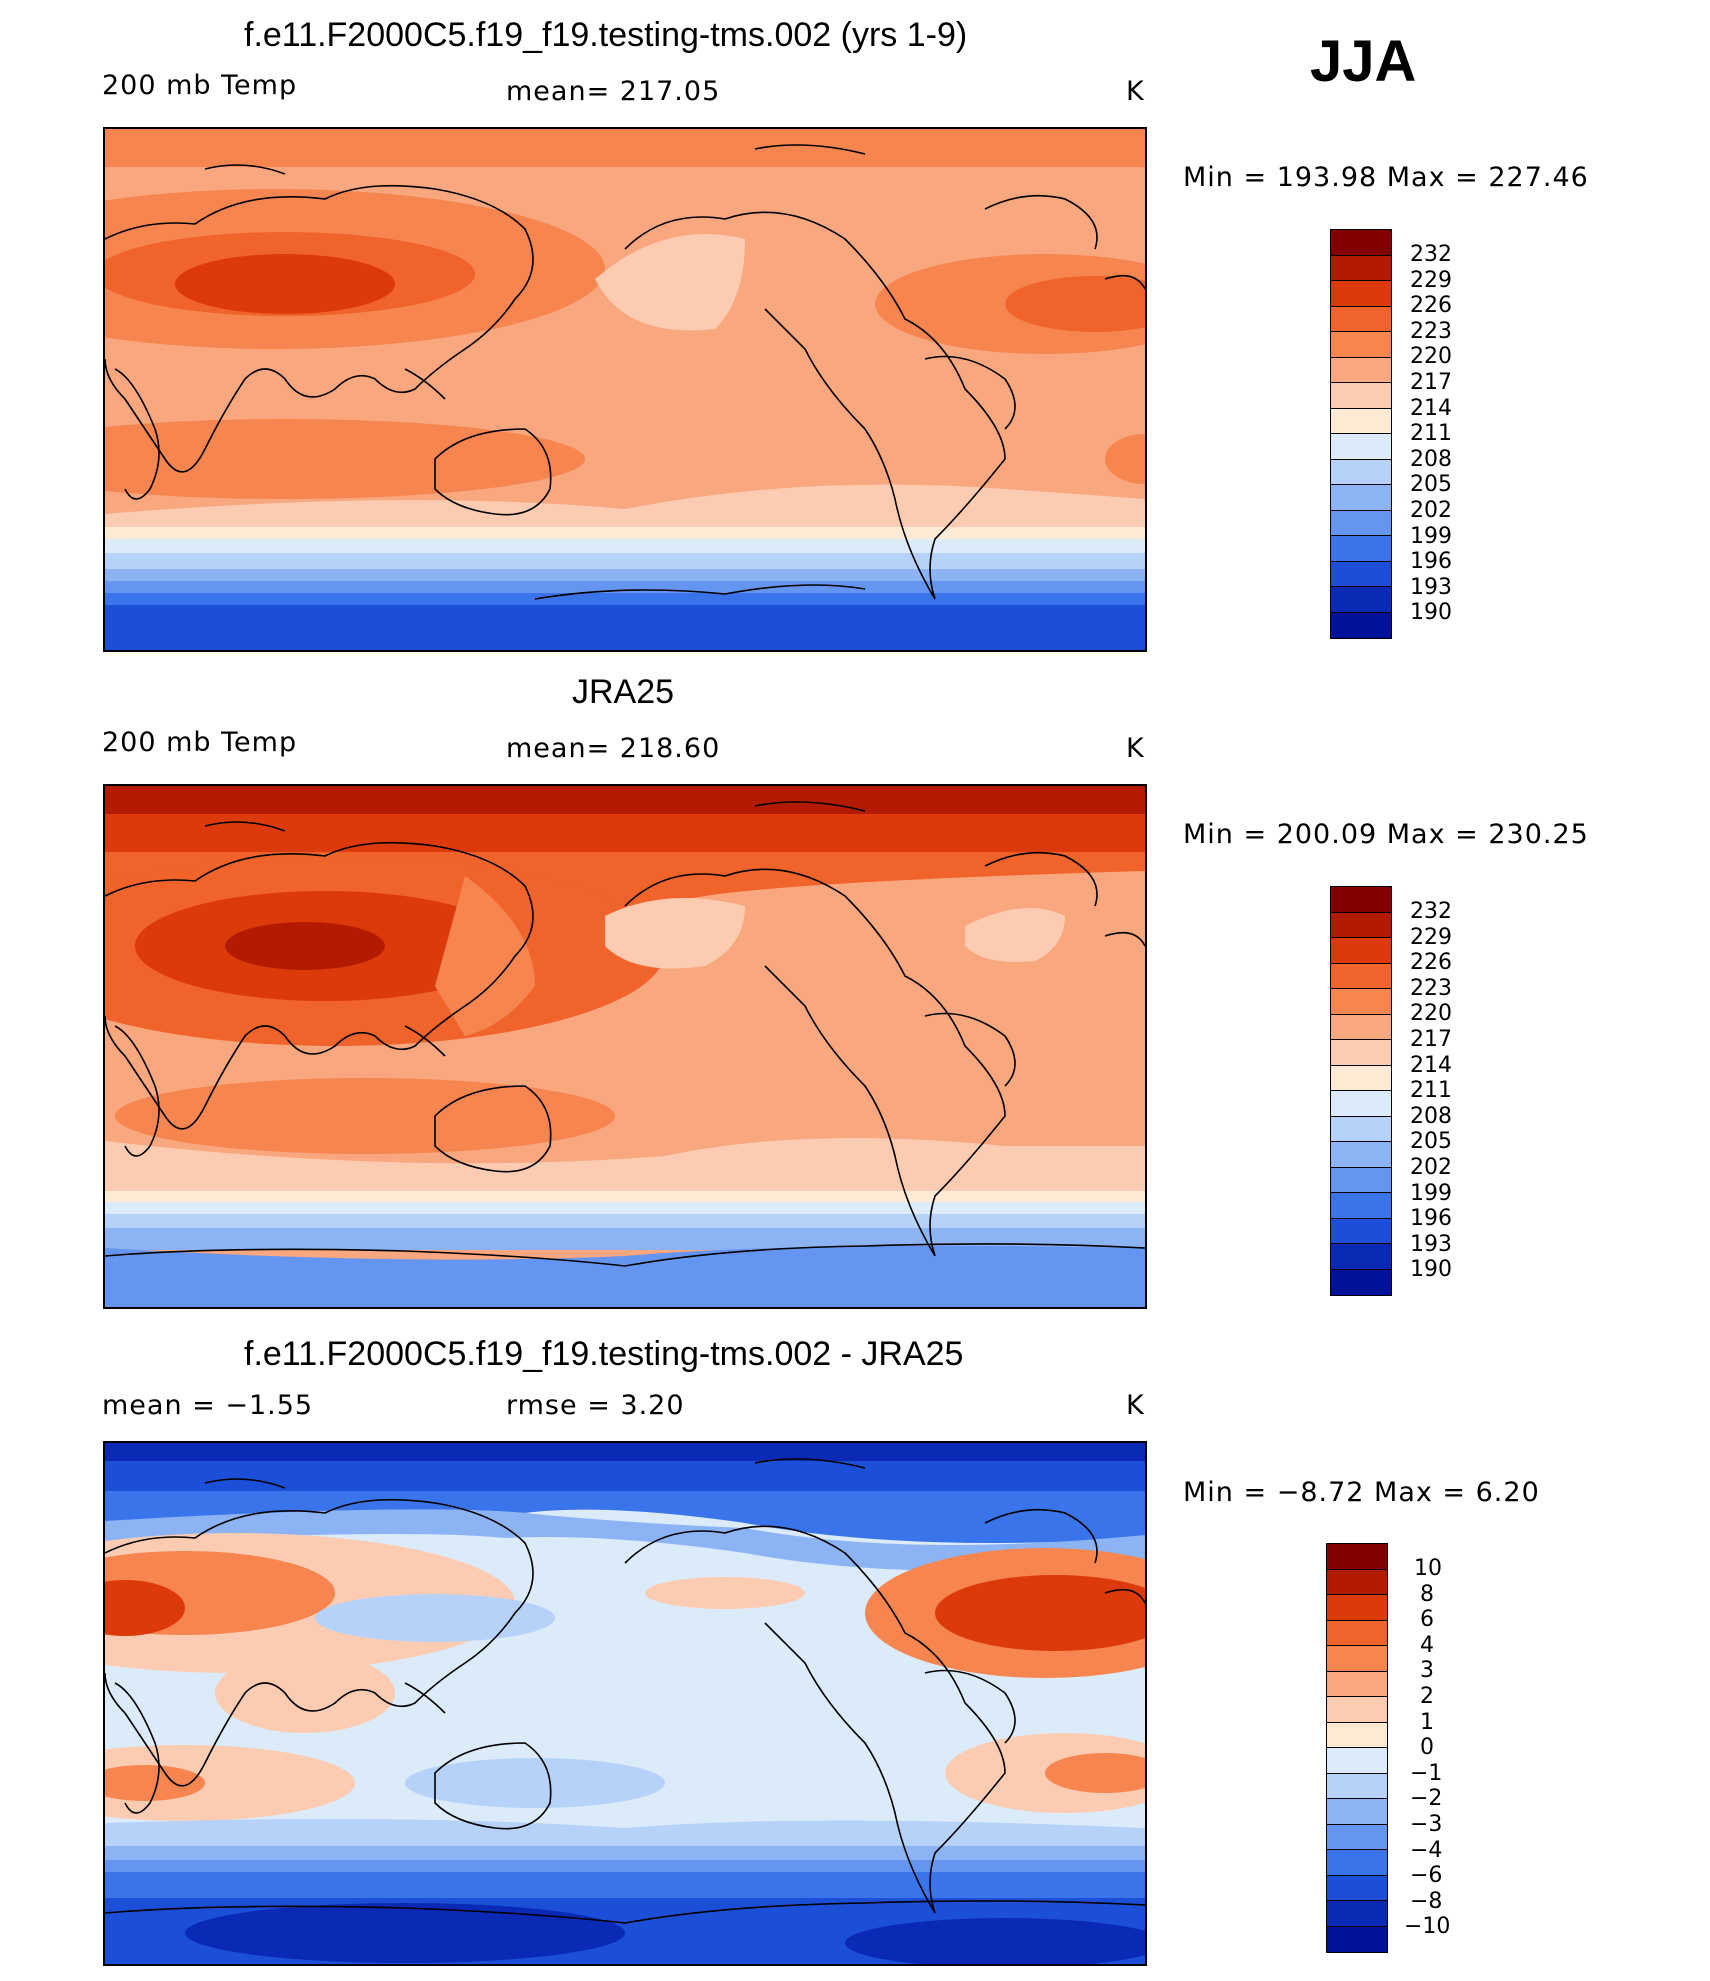 This screenshot has height=1981, width=1710. Describe the element at coordinates (1386, 834) in the screenshot. I see `panel-2-minmax-label: Min = 200.09 Max = 230.25` at that location.